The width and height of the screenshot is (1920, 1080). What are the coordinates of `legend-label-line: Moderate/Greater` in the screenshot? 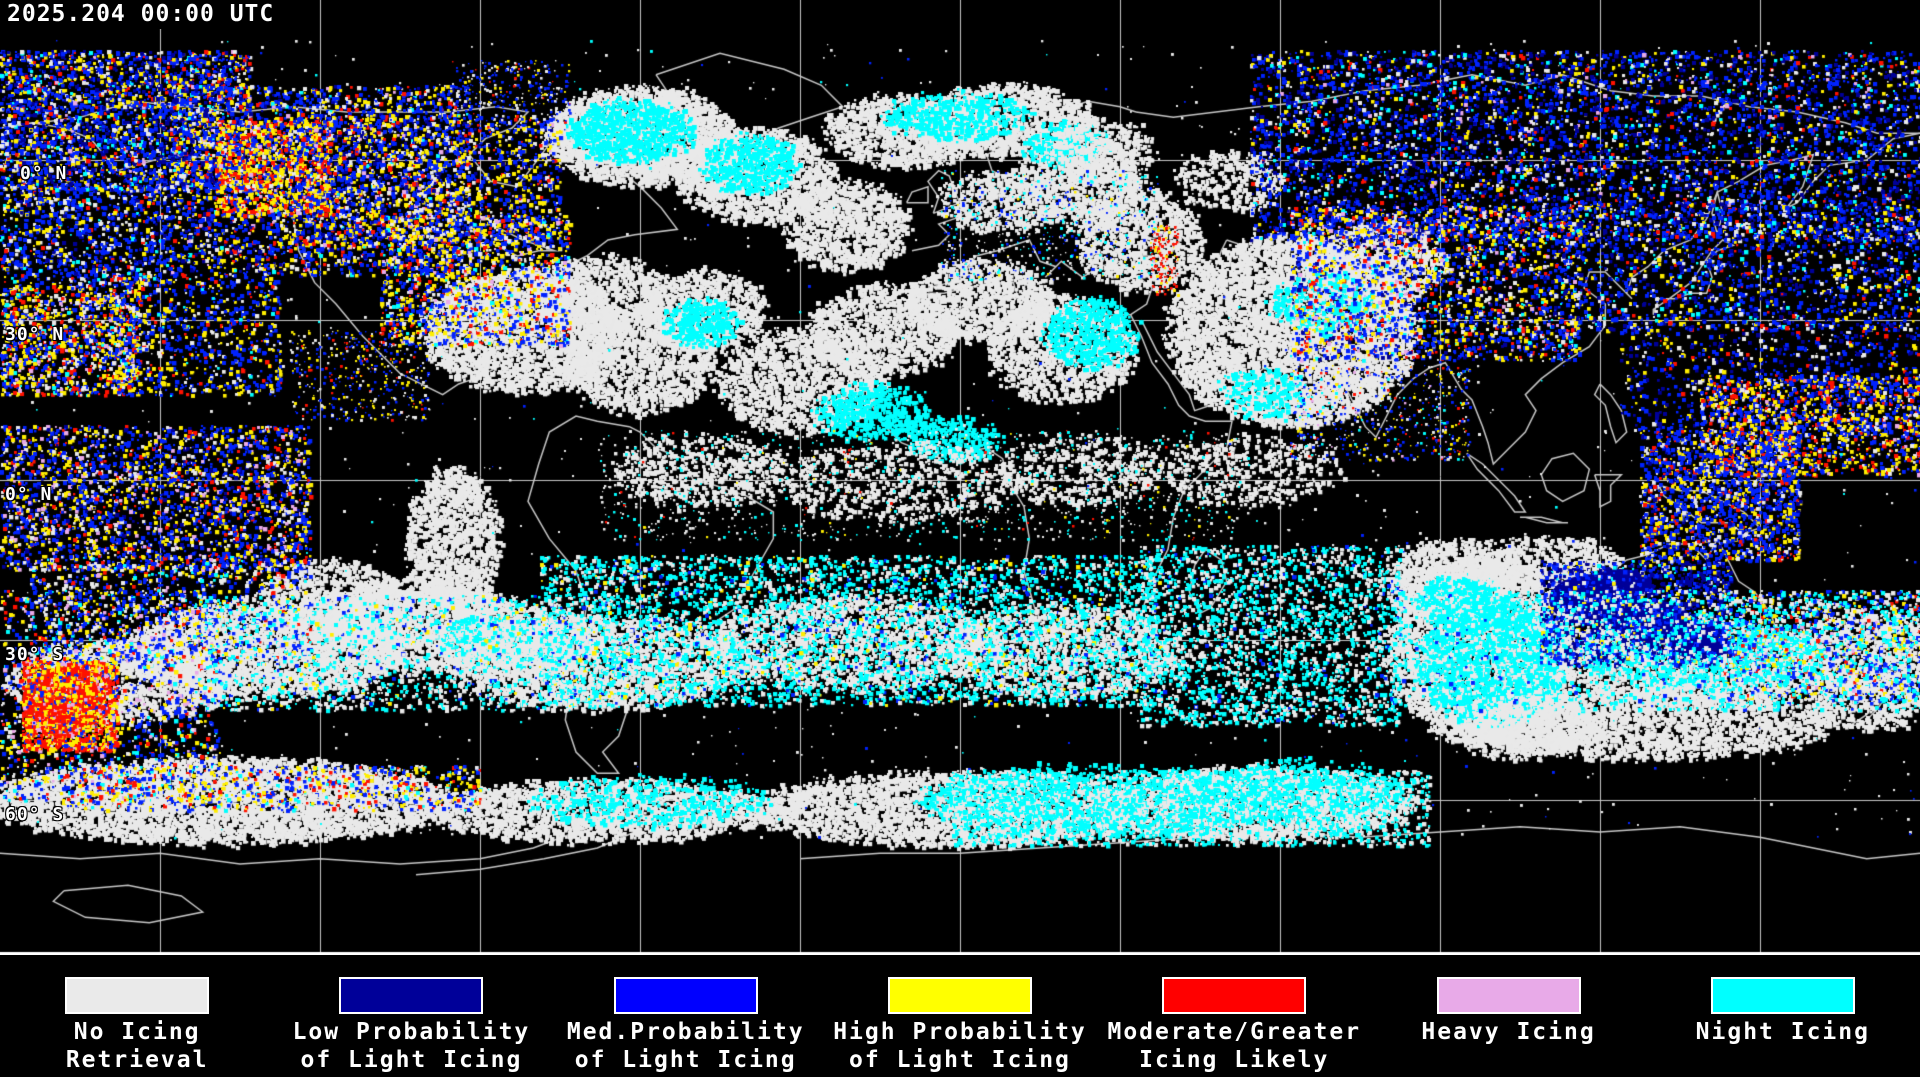 It's located at (1234, 1032).